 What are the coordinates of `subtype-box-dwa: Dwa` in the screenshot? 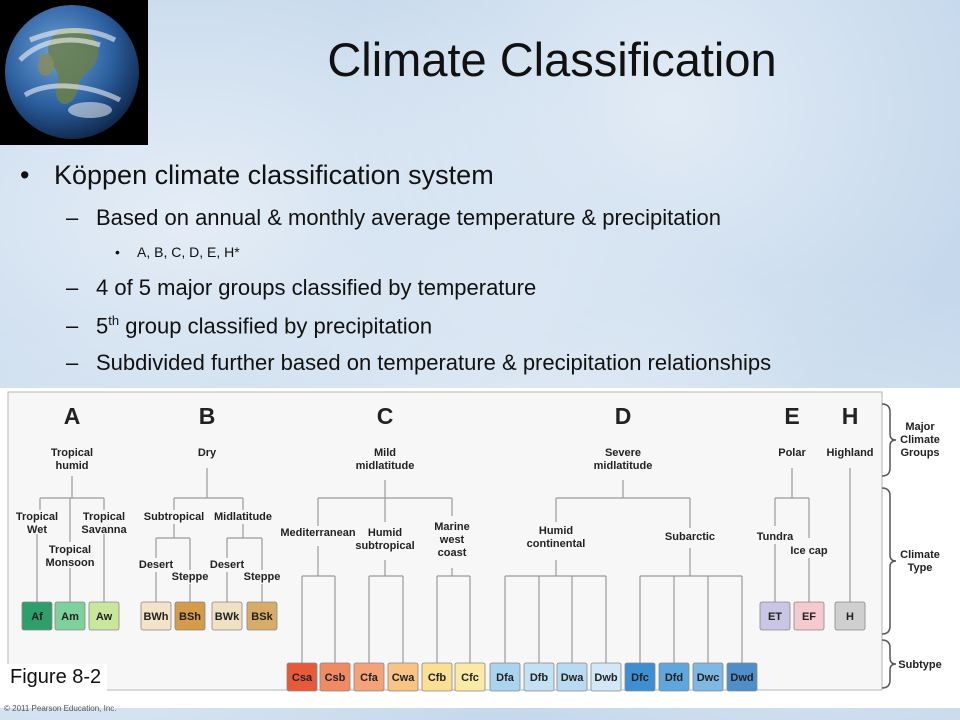 It's located at (572, 677).